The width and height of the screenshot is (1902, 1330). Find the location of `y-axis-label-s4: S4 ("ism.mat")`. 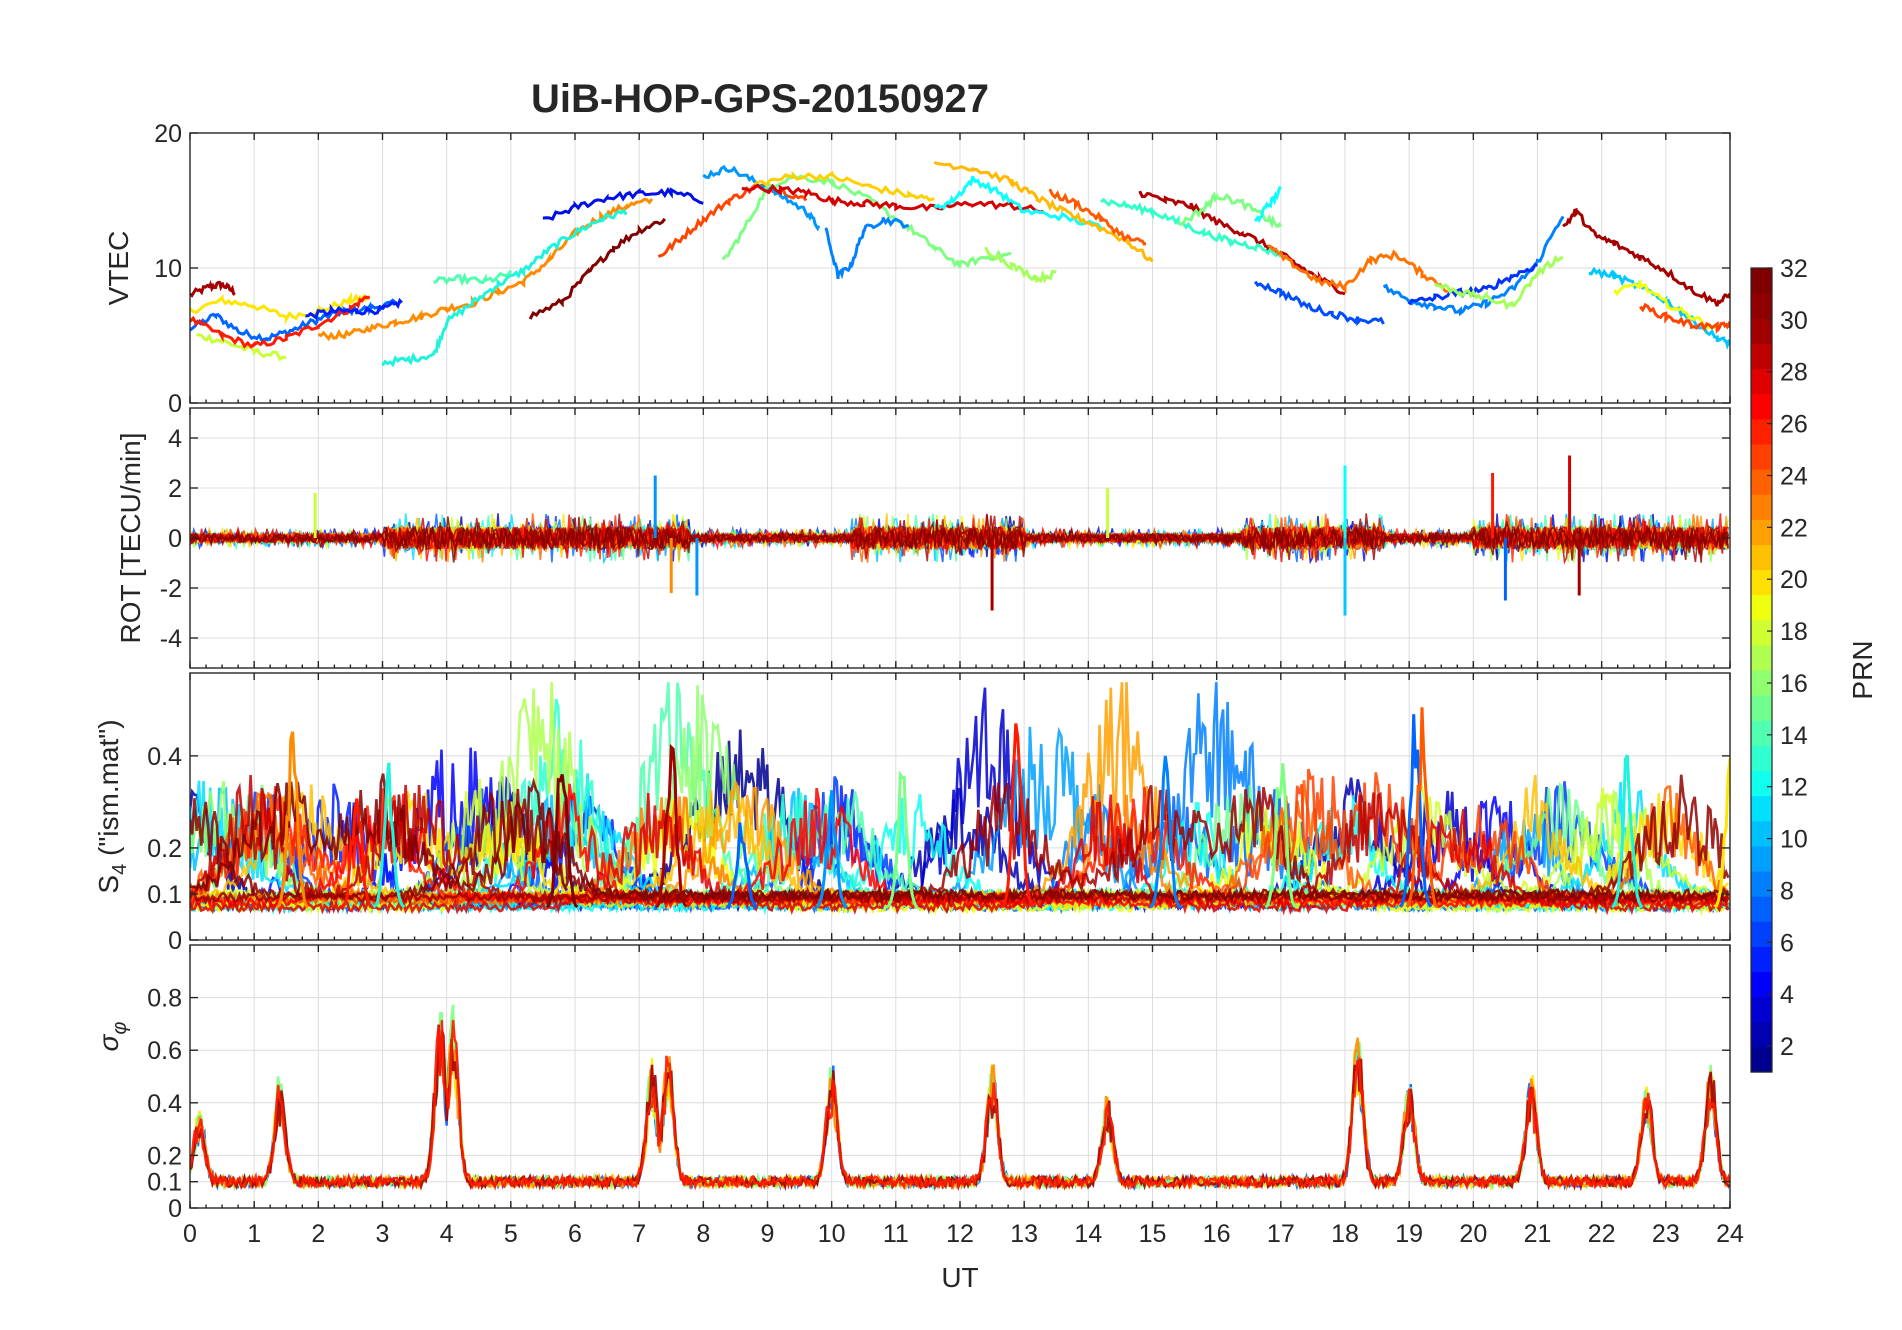

y-axis-label-s4: S4 ("ism.mat") is located at coordinates (112, 806).